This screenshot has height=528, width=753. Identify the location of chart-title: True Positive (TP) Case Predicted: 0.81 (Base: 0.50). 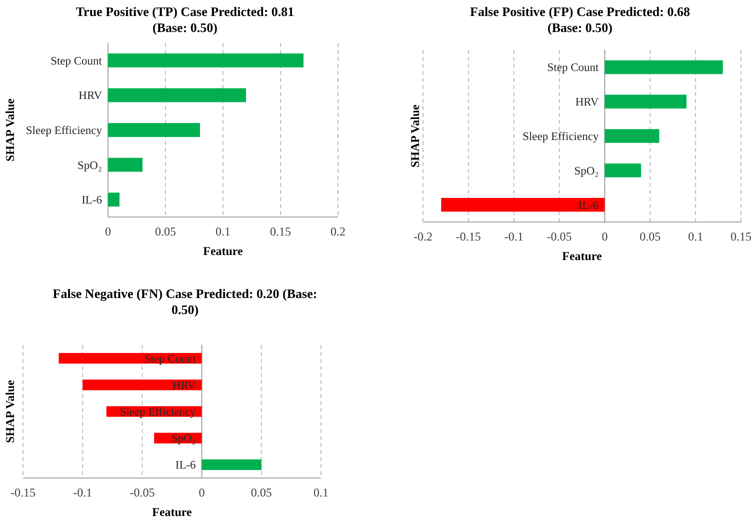
(185, 19).